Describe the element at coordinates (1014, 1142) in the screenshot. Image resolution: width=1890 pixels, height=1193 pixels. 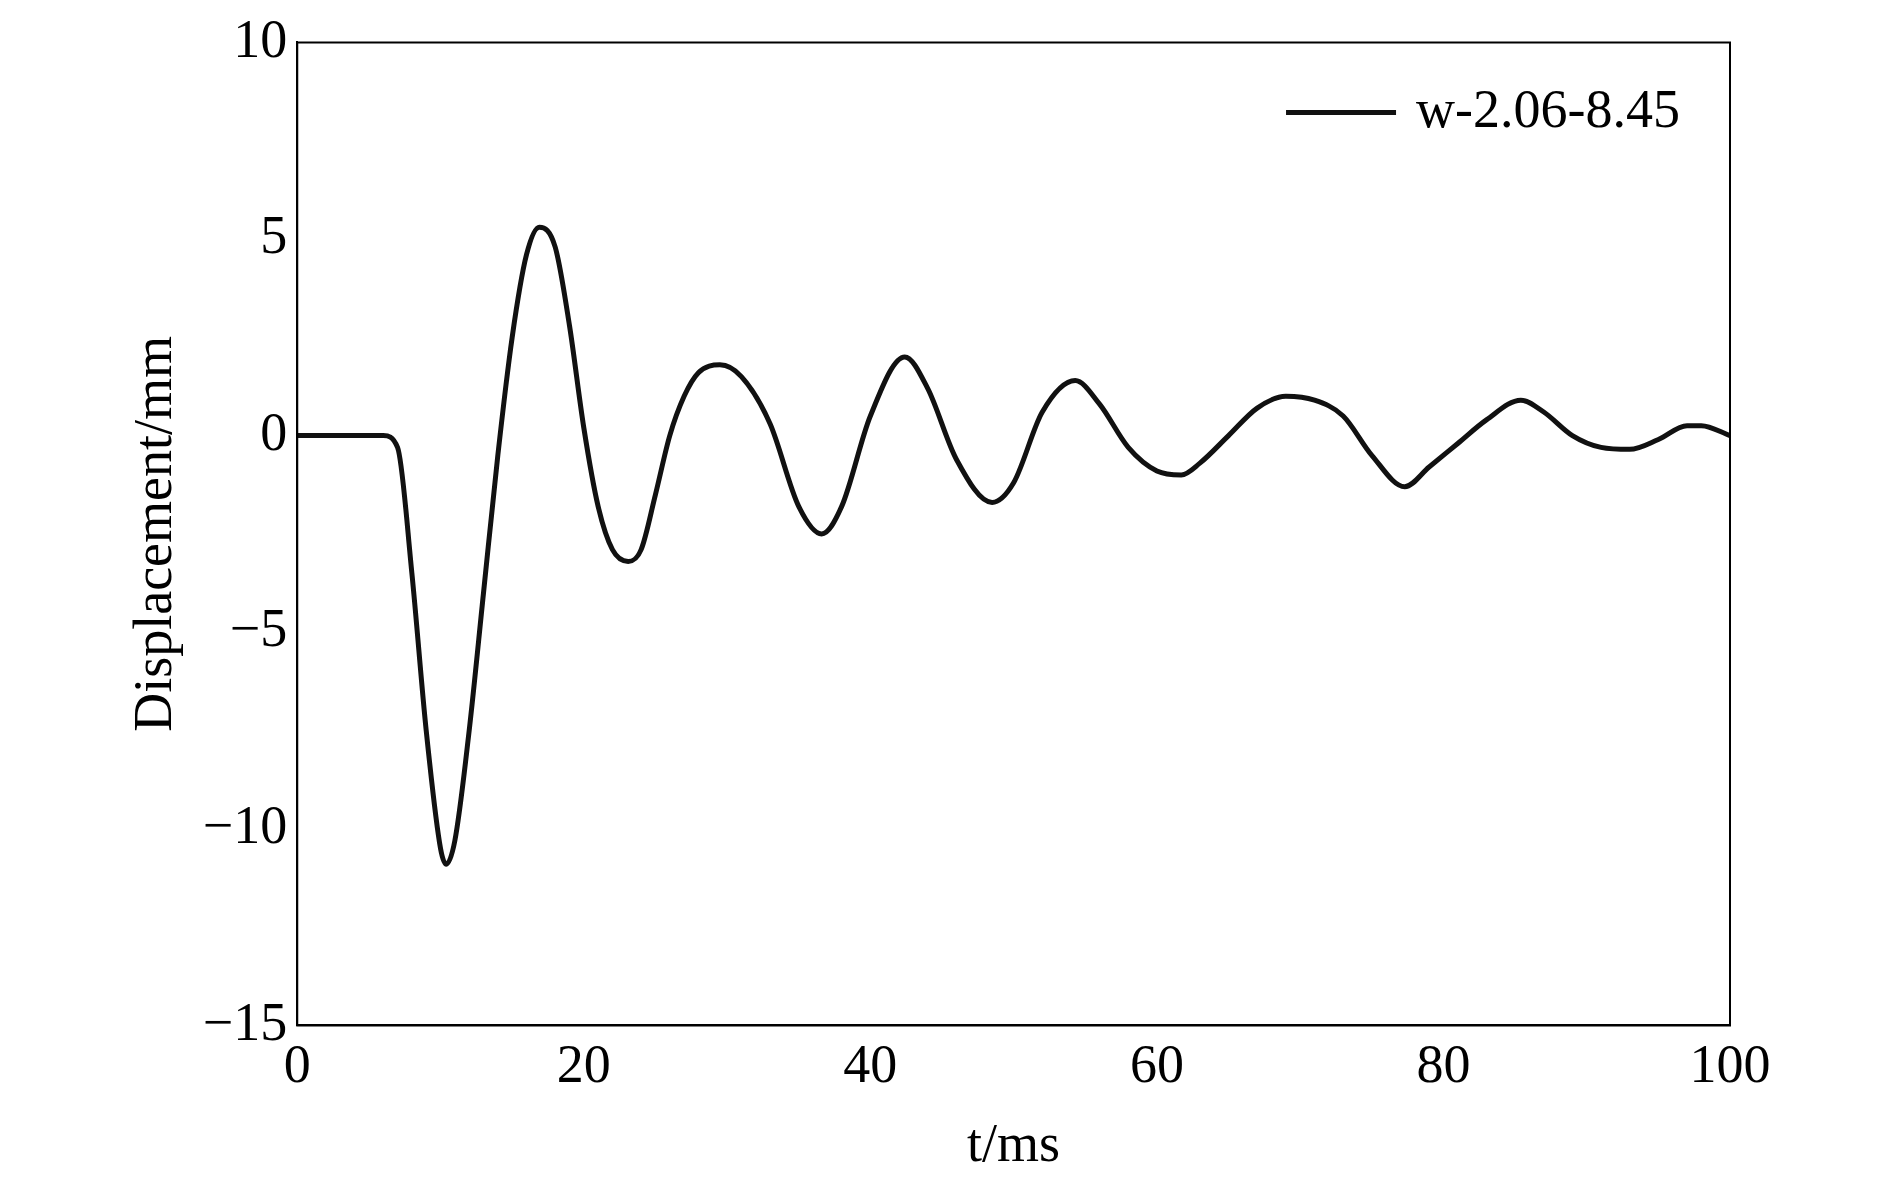
I see `x-axis-title: t/ms` at that location.